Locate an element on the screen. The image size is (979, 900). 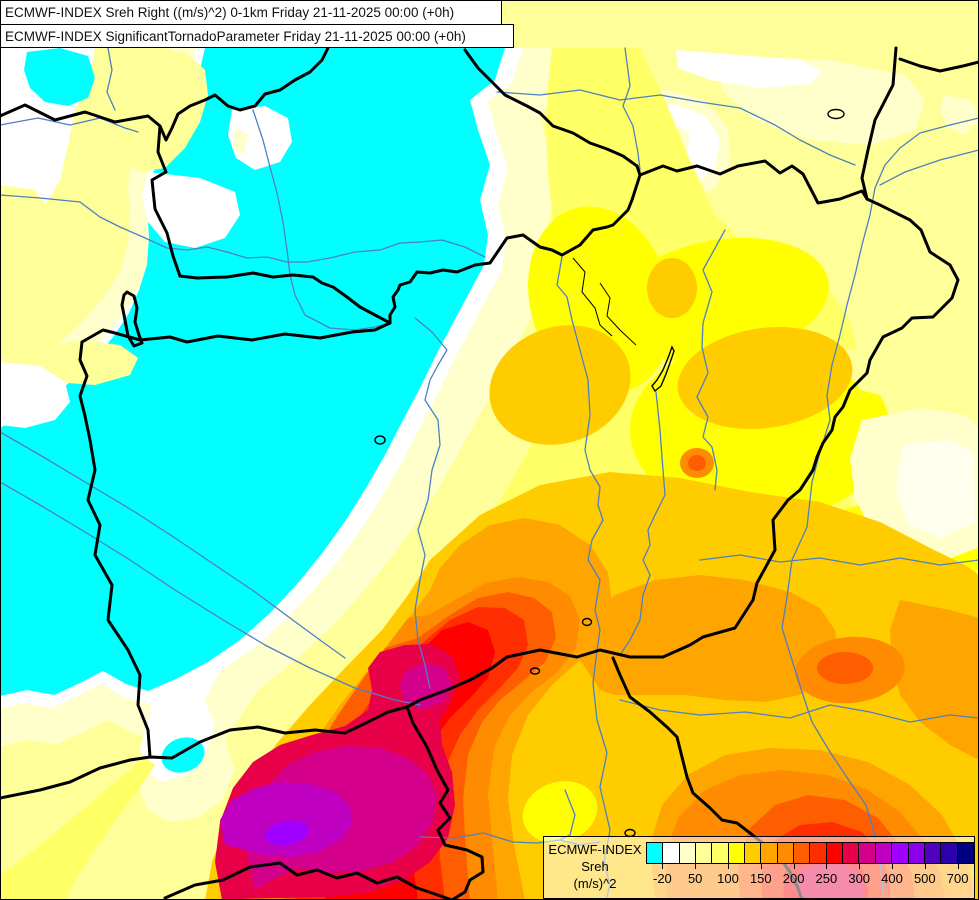
field-pale-island is located at coordinates (905, 370).